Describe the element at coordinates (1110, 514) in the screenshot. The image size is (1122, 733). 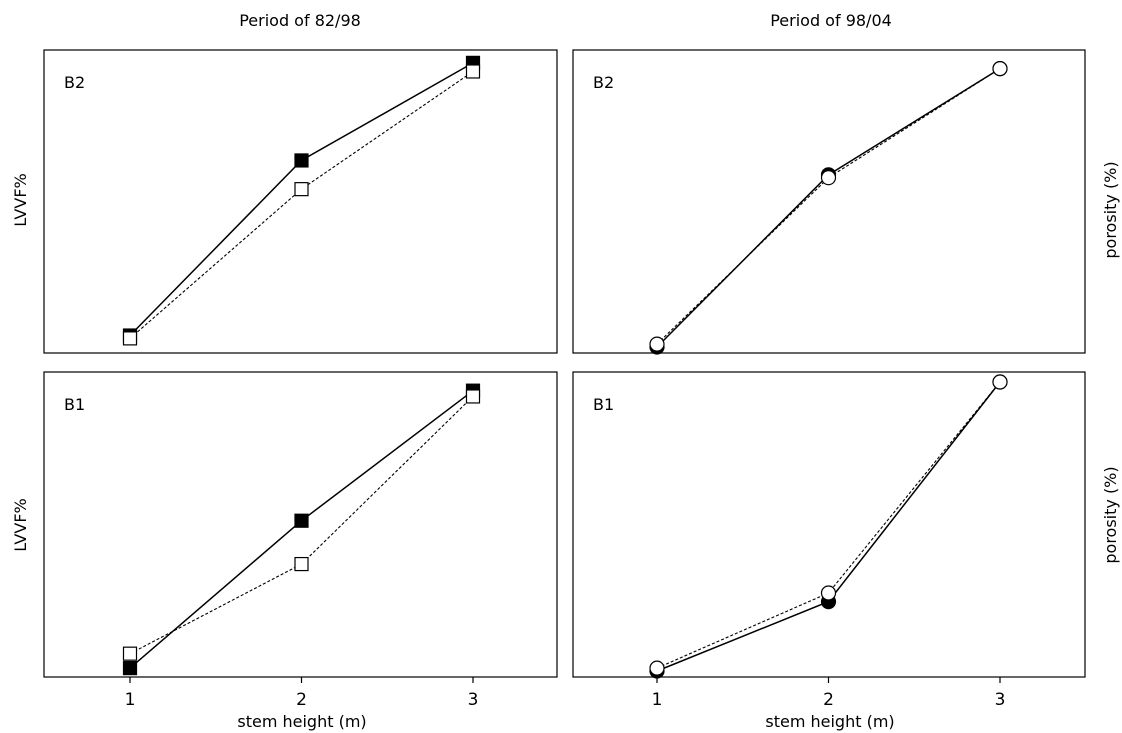
I see `y-axis-label-bottom-right: porosity (%)` at that location.